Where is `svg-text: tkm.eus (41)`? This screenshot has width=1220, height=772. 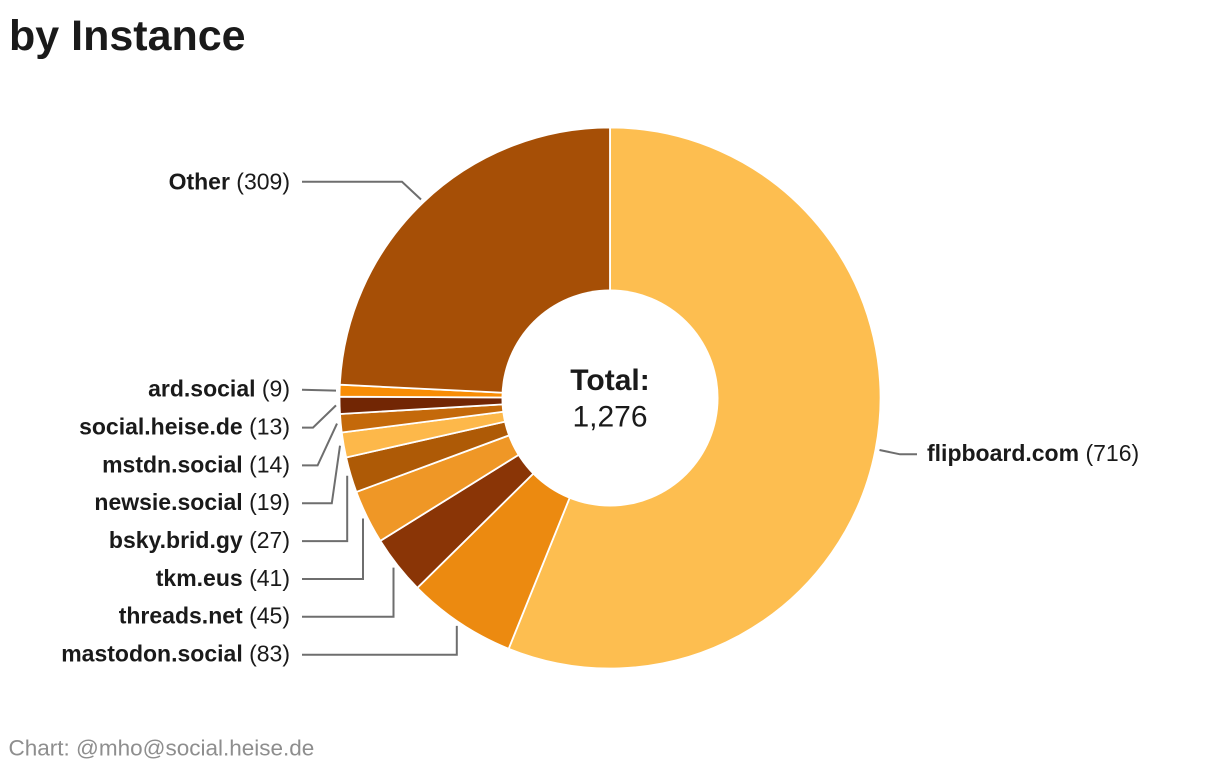 svg-text: tkm.eus (41) is located at coordinates (223, 578).